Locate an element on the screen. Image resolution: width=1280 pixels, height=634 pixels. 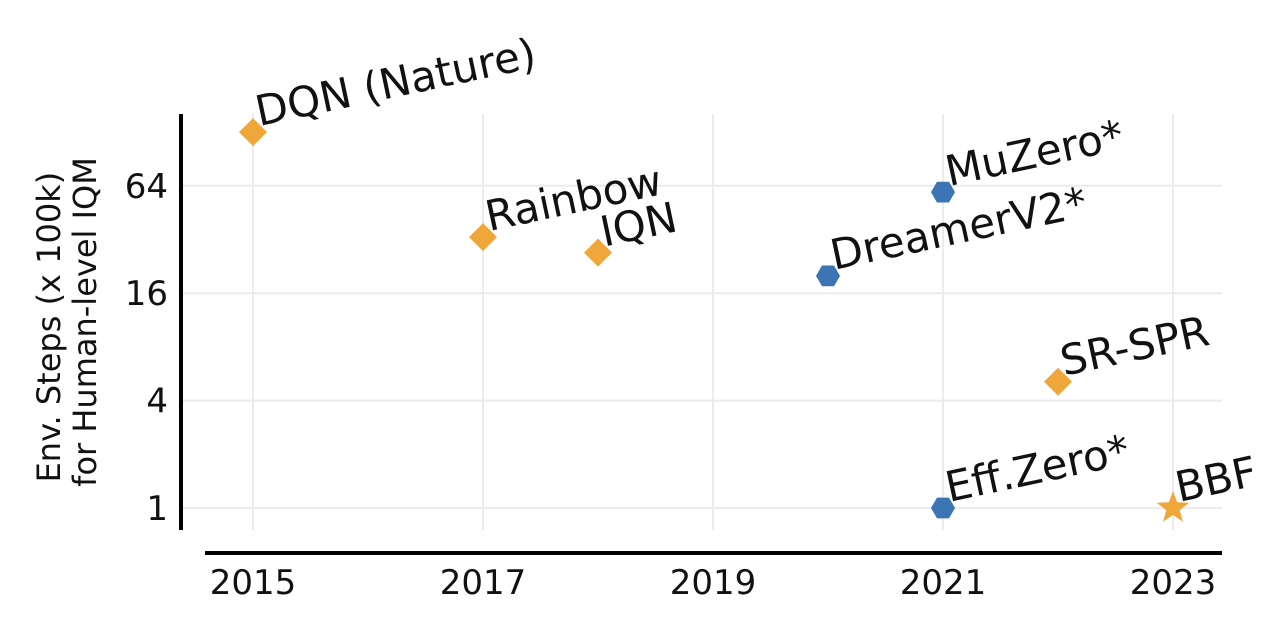
point-label-sr-spr: SR-SPR is located at coordinates (1134, 345).